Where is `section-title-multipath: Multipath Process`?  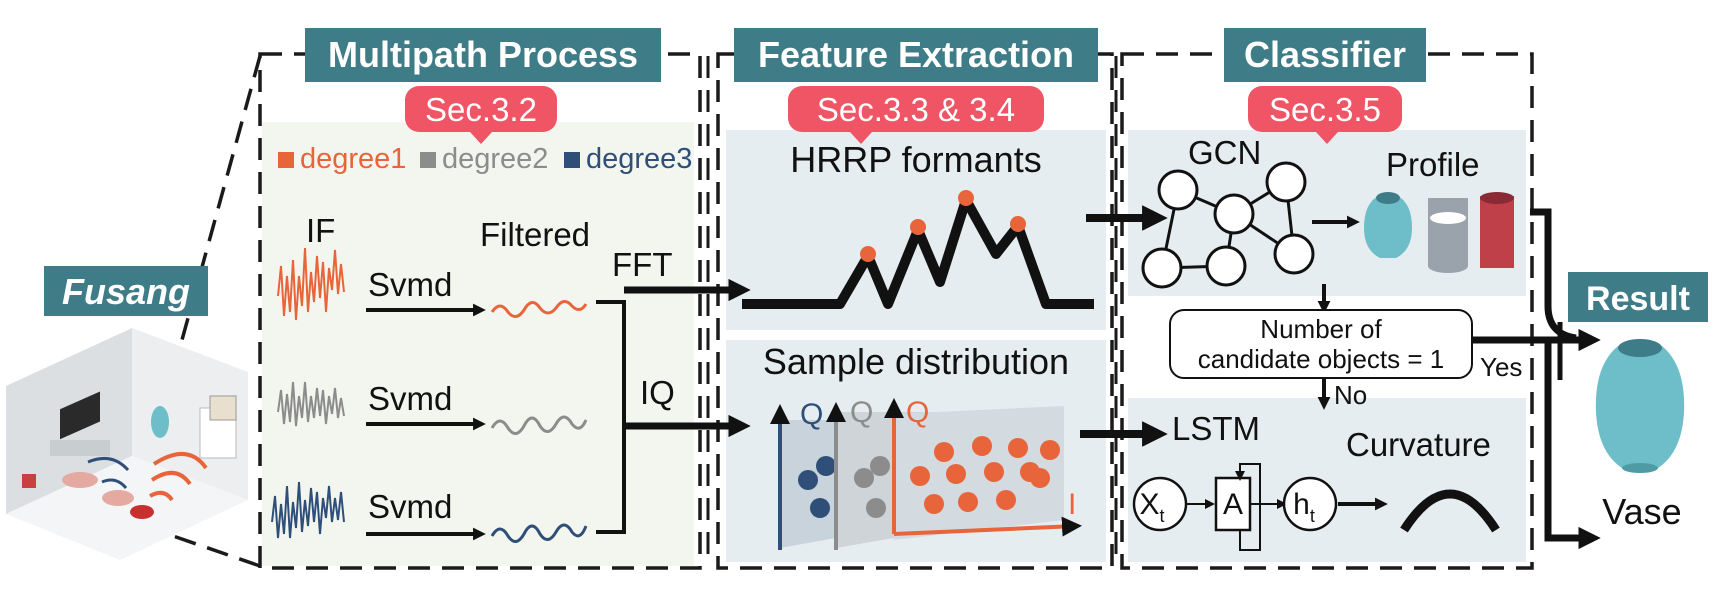 section-title-multipath: Multipath Process is located at coordinates (483, 55).